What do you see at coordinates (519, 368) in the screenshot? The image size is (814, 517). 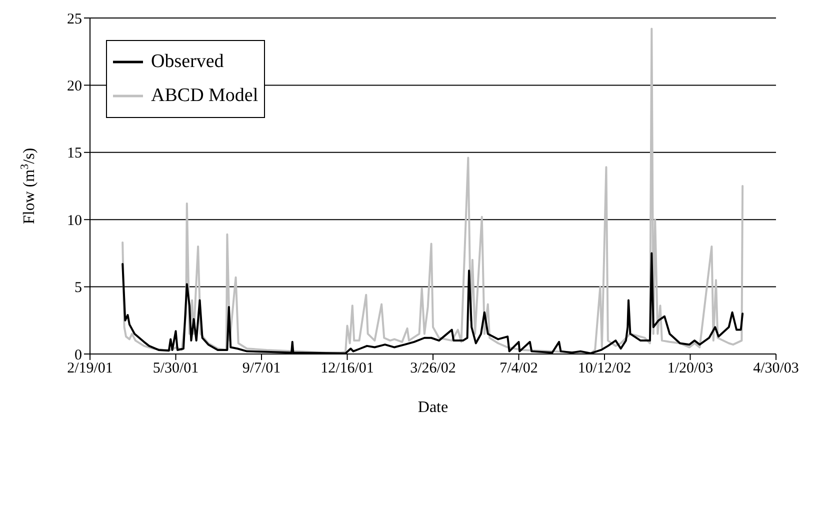 I see `x-tick-label: 7/4/02` at bounding box center [519, 368].